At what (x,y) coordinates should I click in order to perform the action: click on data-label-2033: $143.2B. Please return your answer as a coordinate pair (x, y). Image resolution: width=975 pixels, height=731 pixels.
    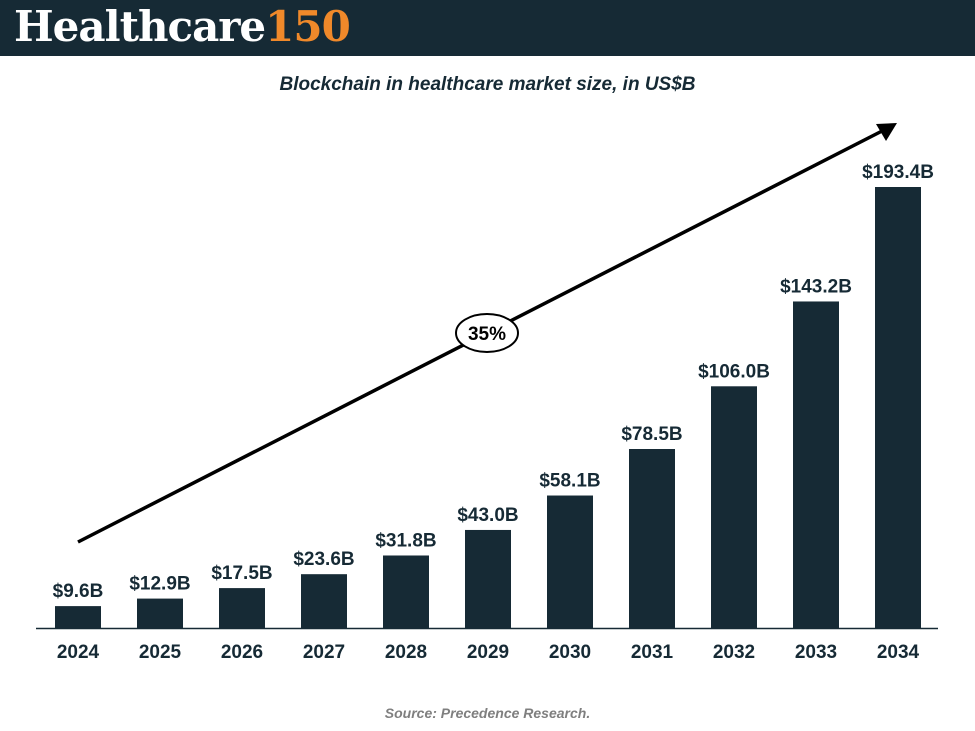
    Looking at the image, I should click on (816, 286).